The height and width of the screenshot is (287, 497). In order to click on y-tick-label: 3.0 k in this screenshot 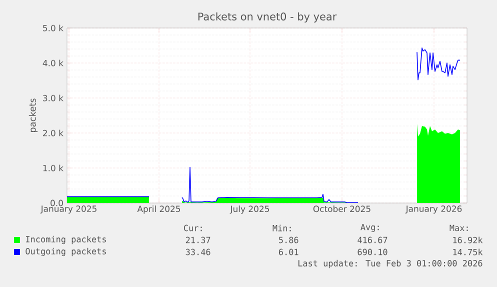, I will do `click(53, 98)`.